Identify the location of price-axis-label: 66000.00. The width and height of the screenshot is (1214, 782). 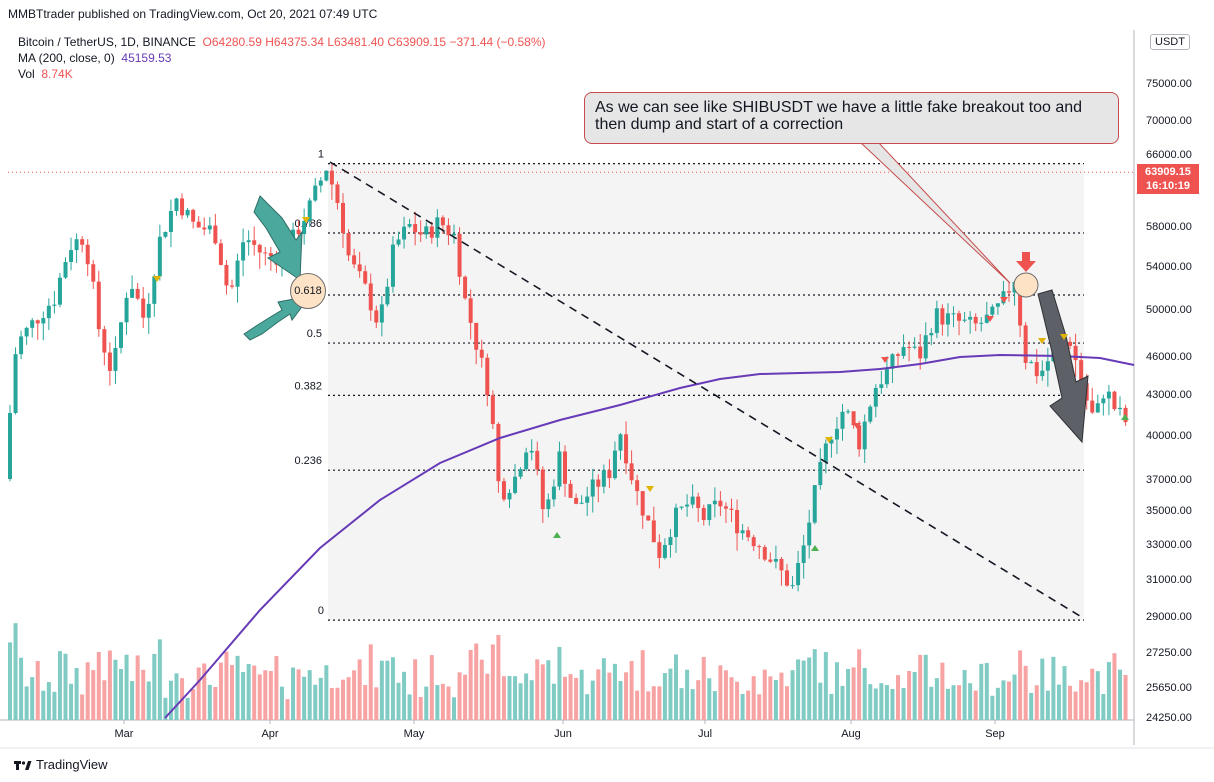
(1169, 155).